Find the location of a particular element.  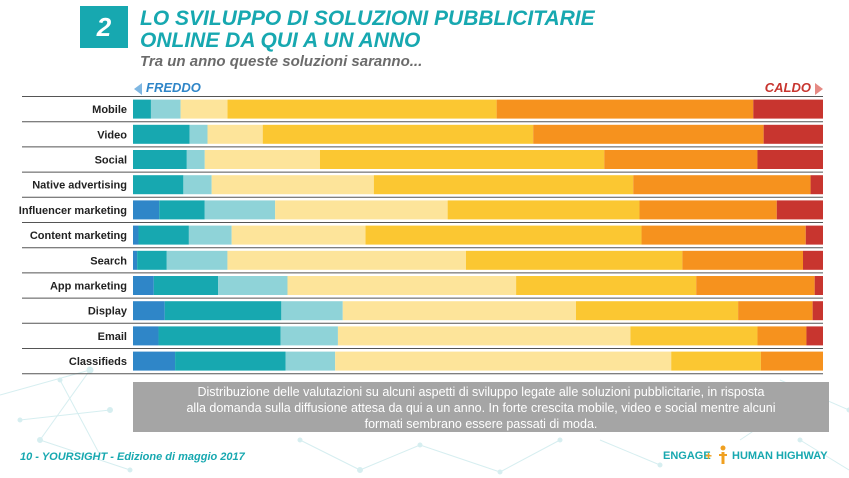

category-label: Display is located at coordinates (108, 312).